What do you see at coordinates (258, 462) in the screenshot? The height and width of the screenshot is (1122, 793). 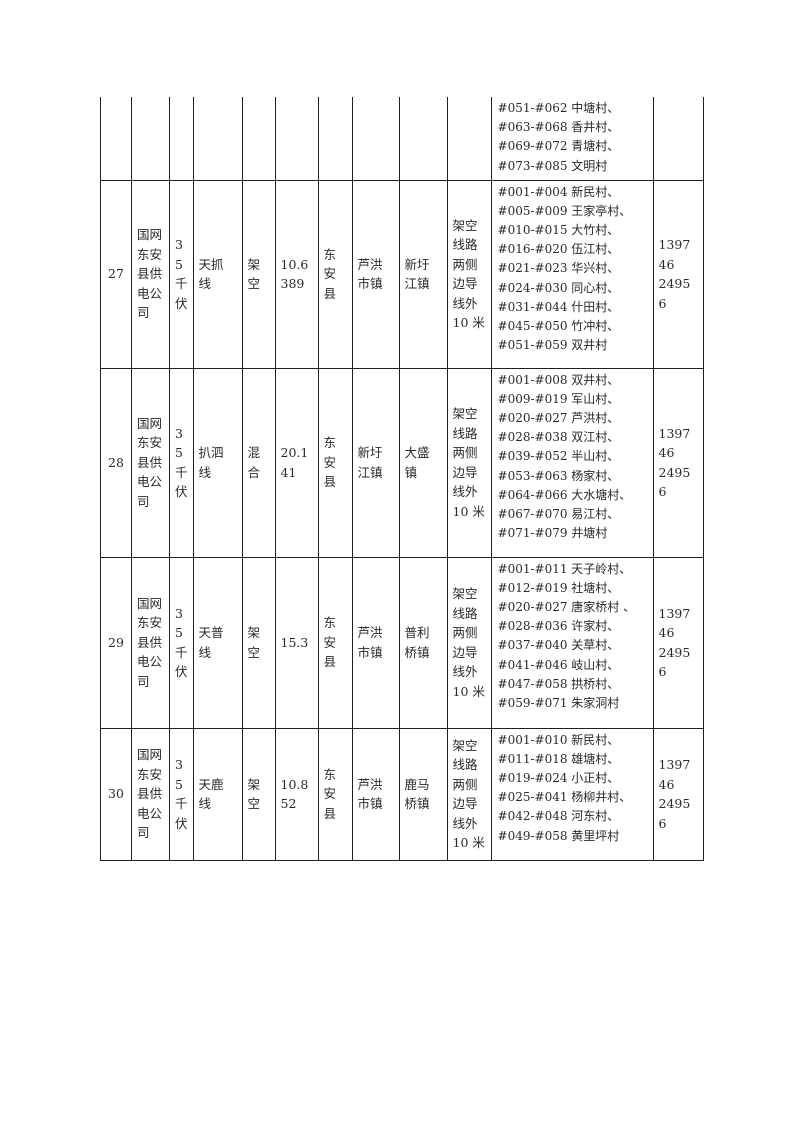 I see `line-type-cell: 混 合` at bounding box center [258, 462].